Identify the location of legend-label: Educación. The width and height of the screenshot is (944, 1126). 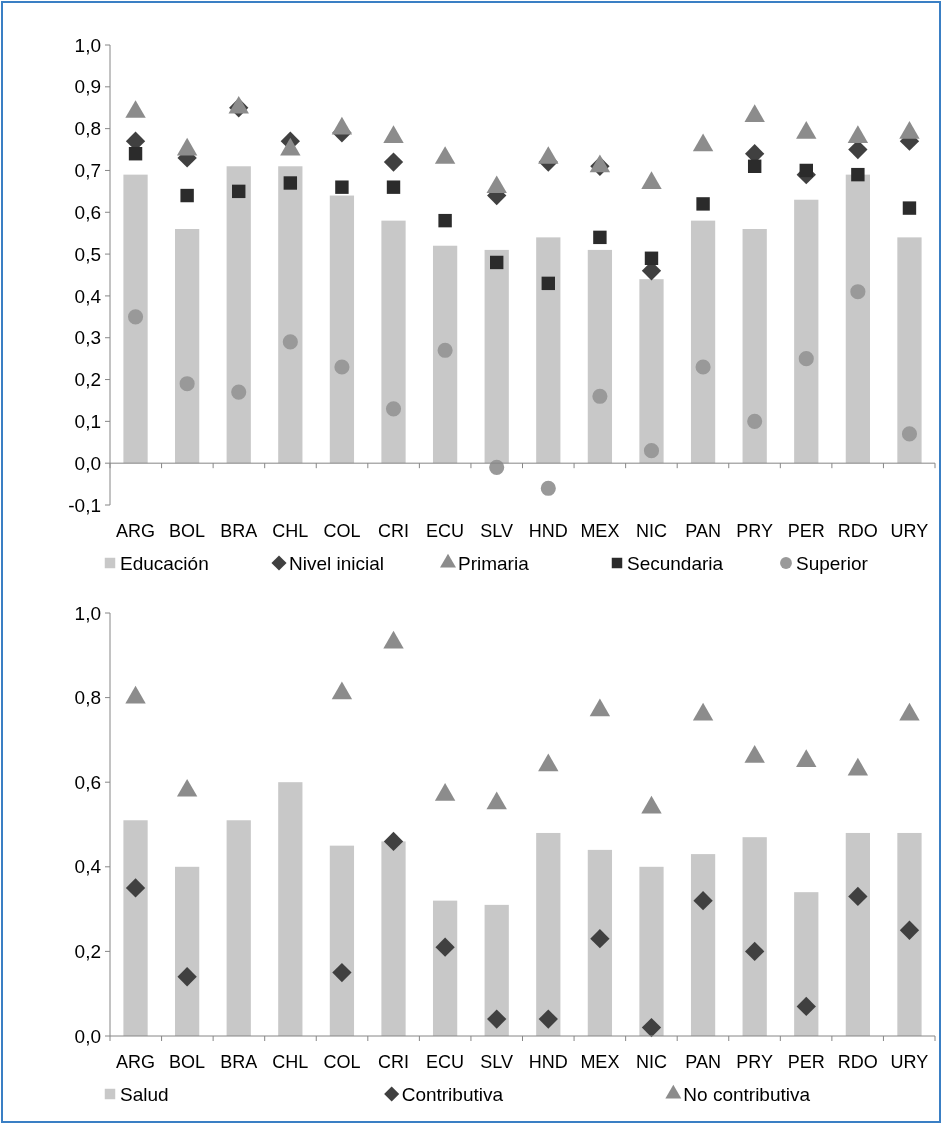
(164, 563).